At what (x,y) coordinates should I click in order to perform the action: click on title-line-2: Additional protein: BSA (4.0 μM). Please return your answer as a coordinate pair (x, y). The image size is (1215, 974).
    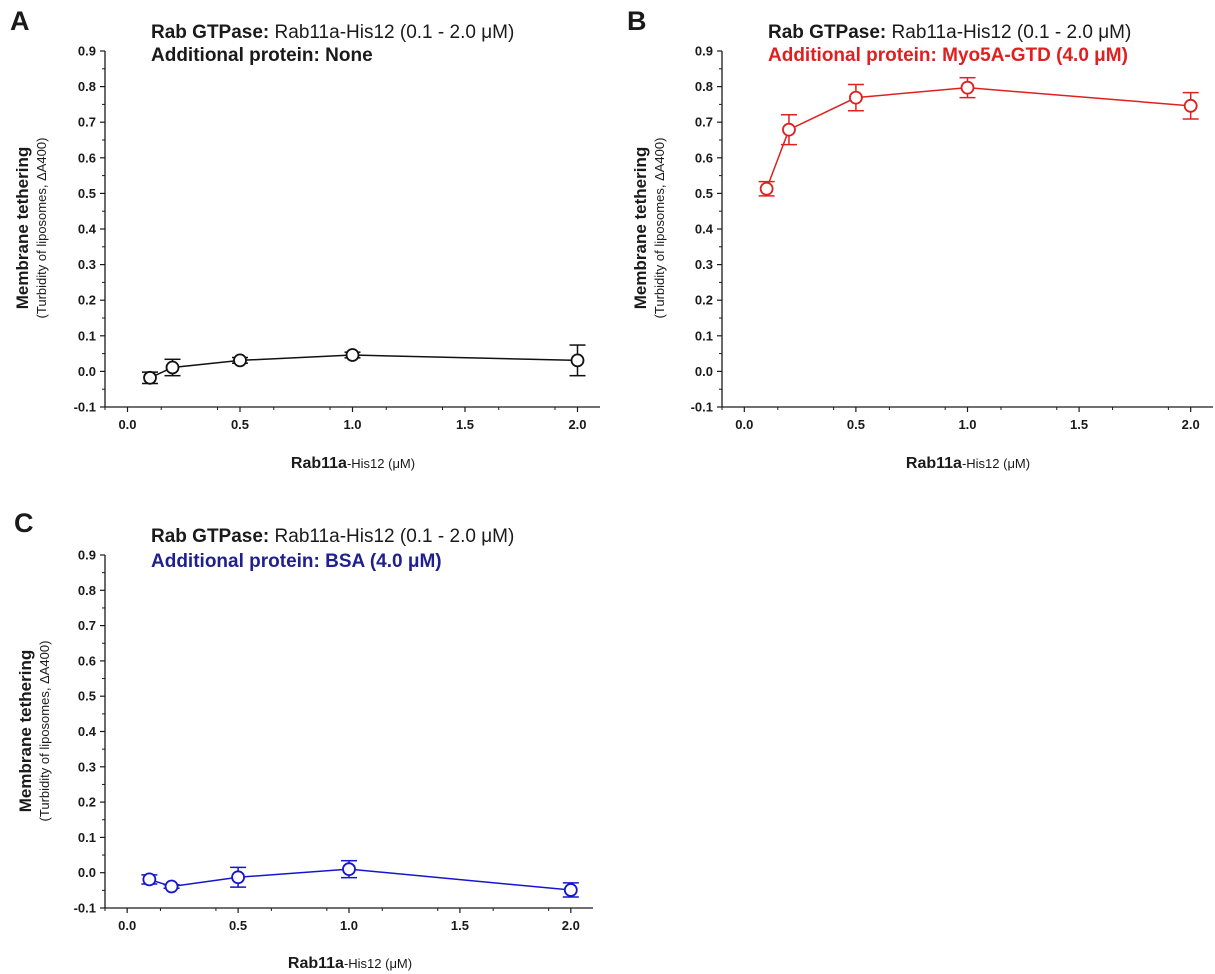
    Looking at the image, I should click on (296, 561).